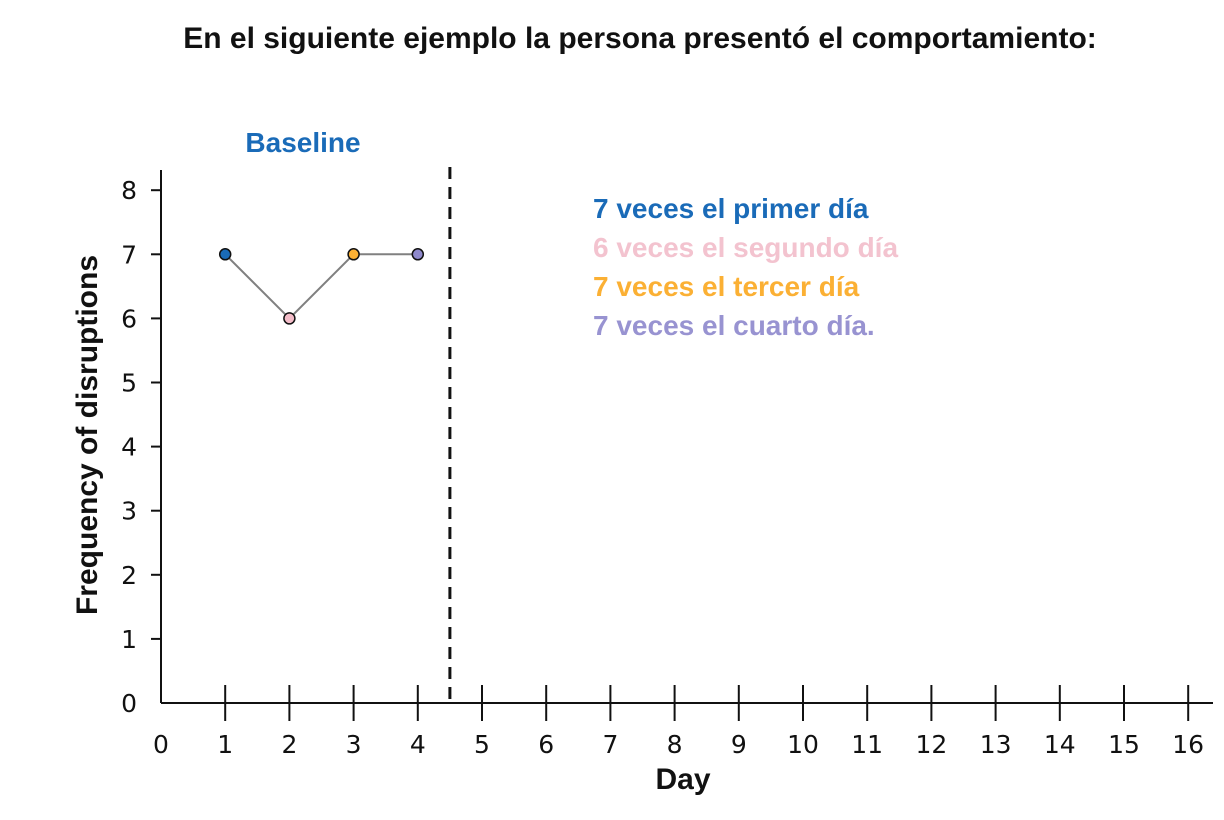 Image resolution: width=1224 pixels, height=820 pixels. I want to click on x-tick-label: 2, so click(289, 744).